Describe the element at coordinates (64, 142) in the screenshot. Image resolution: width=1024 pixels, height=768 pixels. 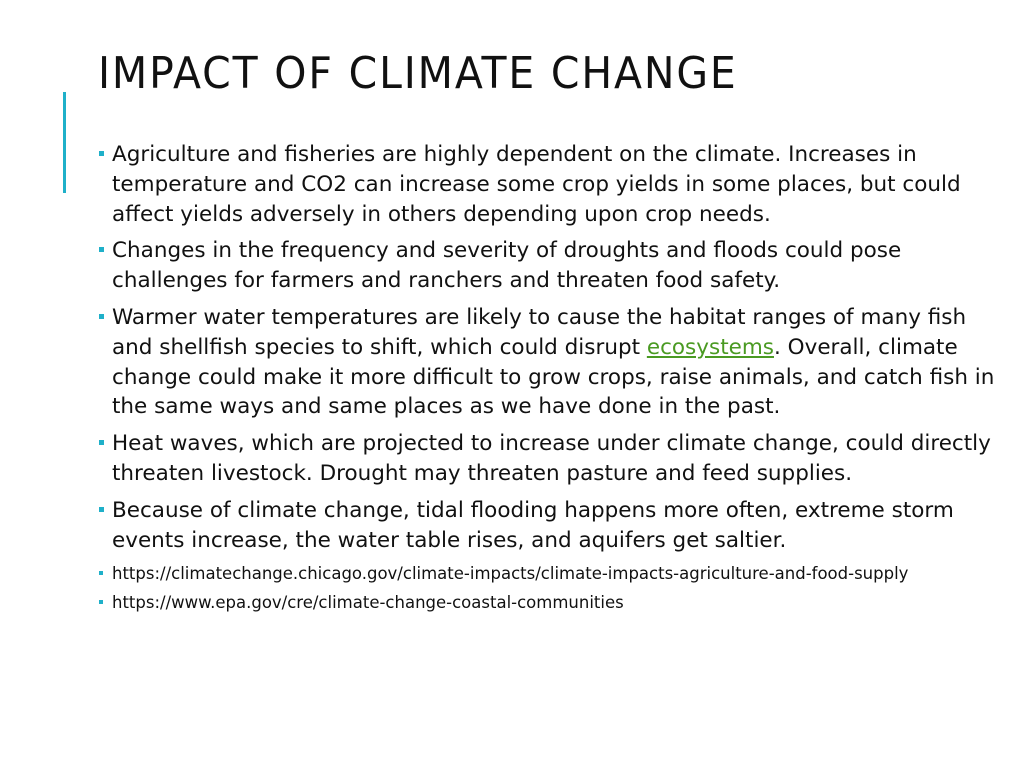
I see `title-accent-bar` at that location.